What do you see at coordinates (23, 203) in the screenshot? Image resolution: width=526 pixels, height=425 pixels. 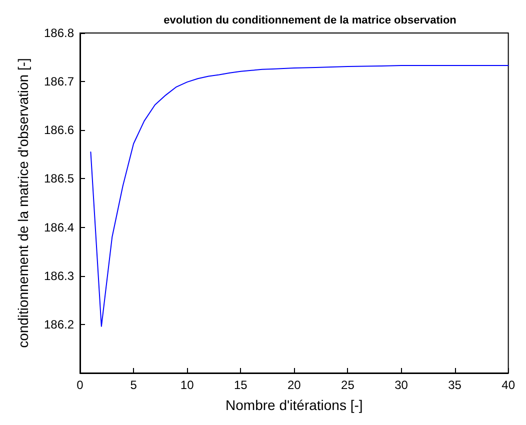 I see `y-axis-title: conditionnement de la matrice d'observation [-]` at bounding box center [23, 203].